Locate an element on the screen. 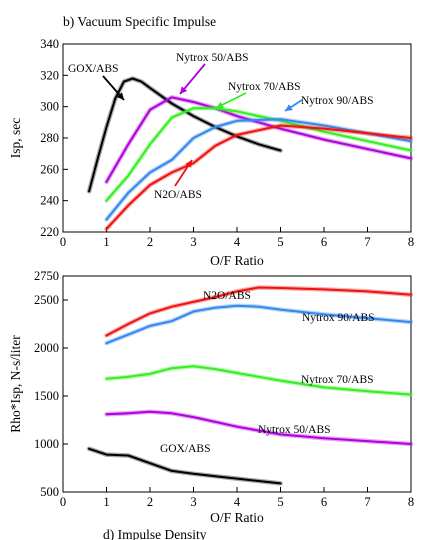  series-line-nytrox-50-abs is located at coordinates (258, 427).